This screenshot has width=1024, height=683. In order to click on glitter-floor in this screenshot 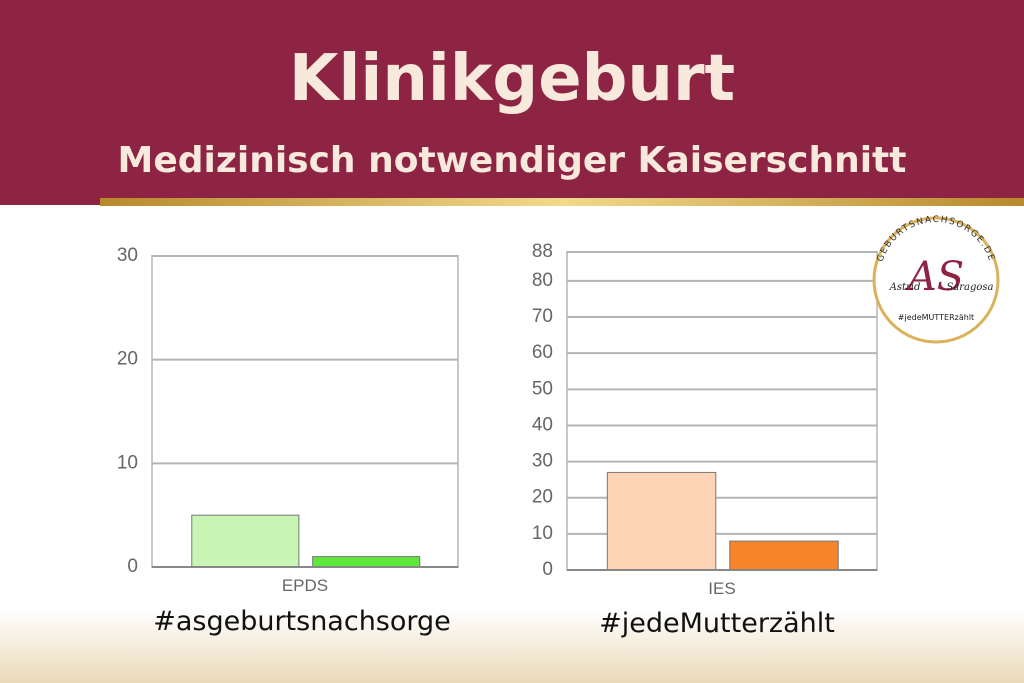, I will do `click(512, 646)`.